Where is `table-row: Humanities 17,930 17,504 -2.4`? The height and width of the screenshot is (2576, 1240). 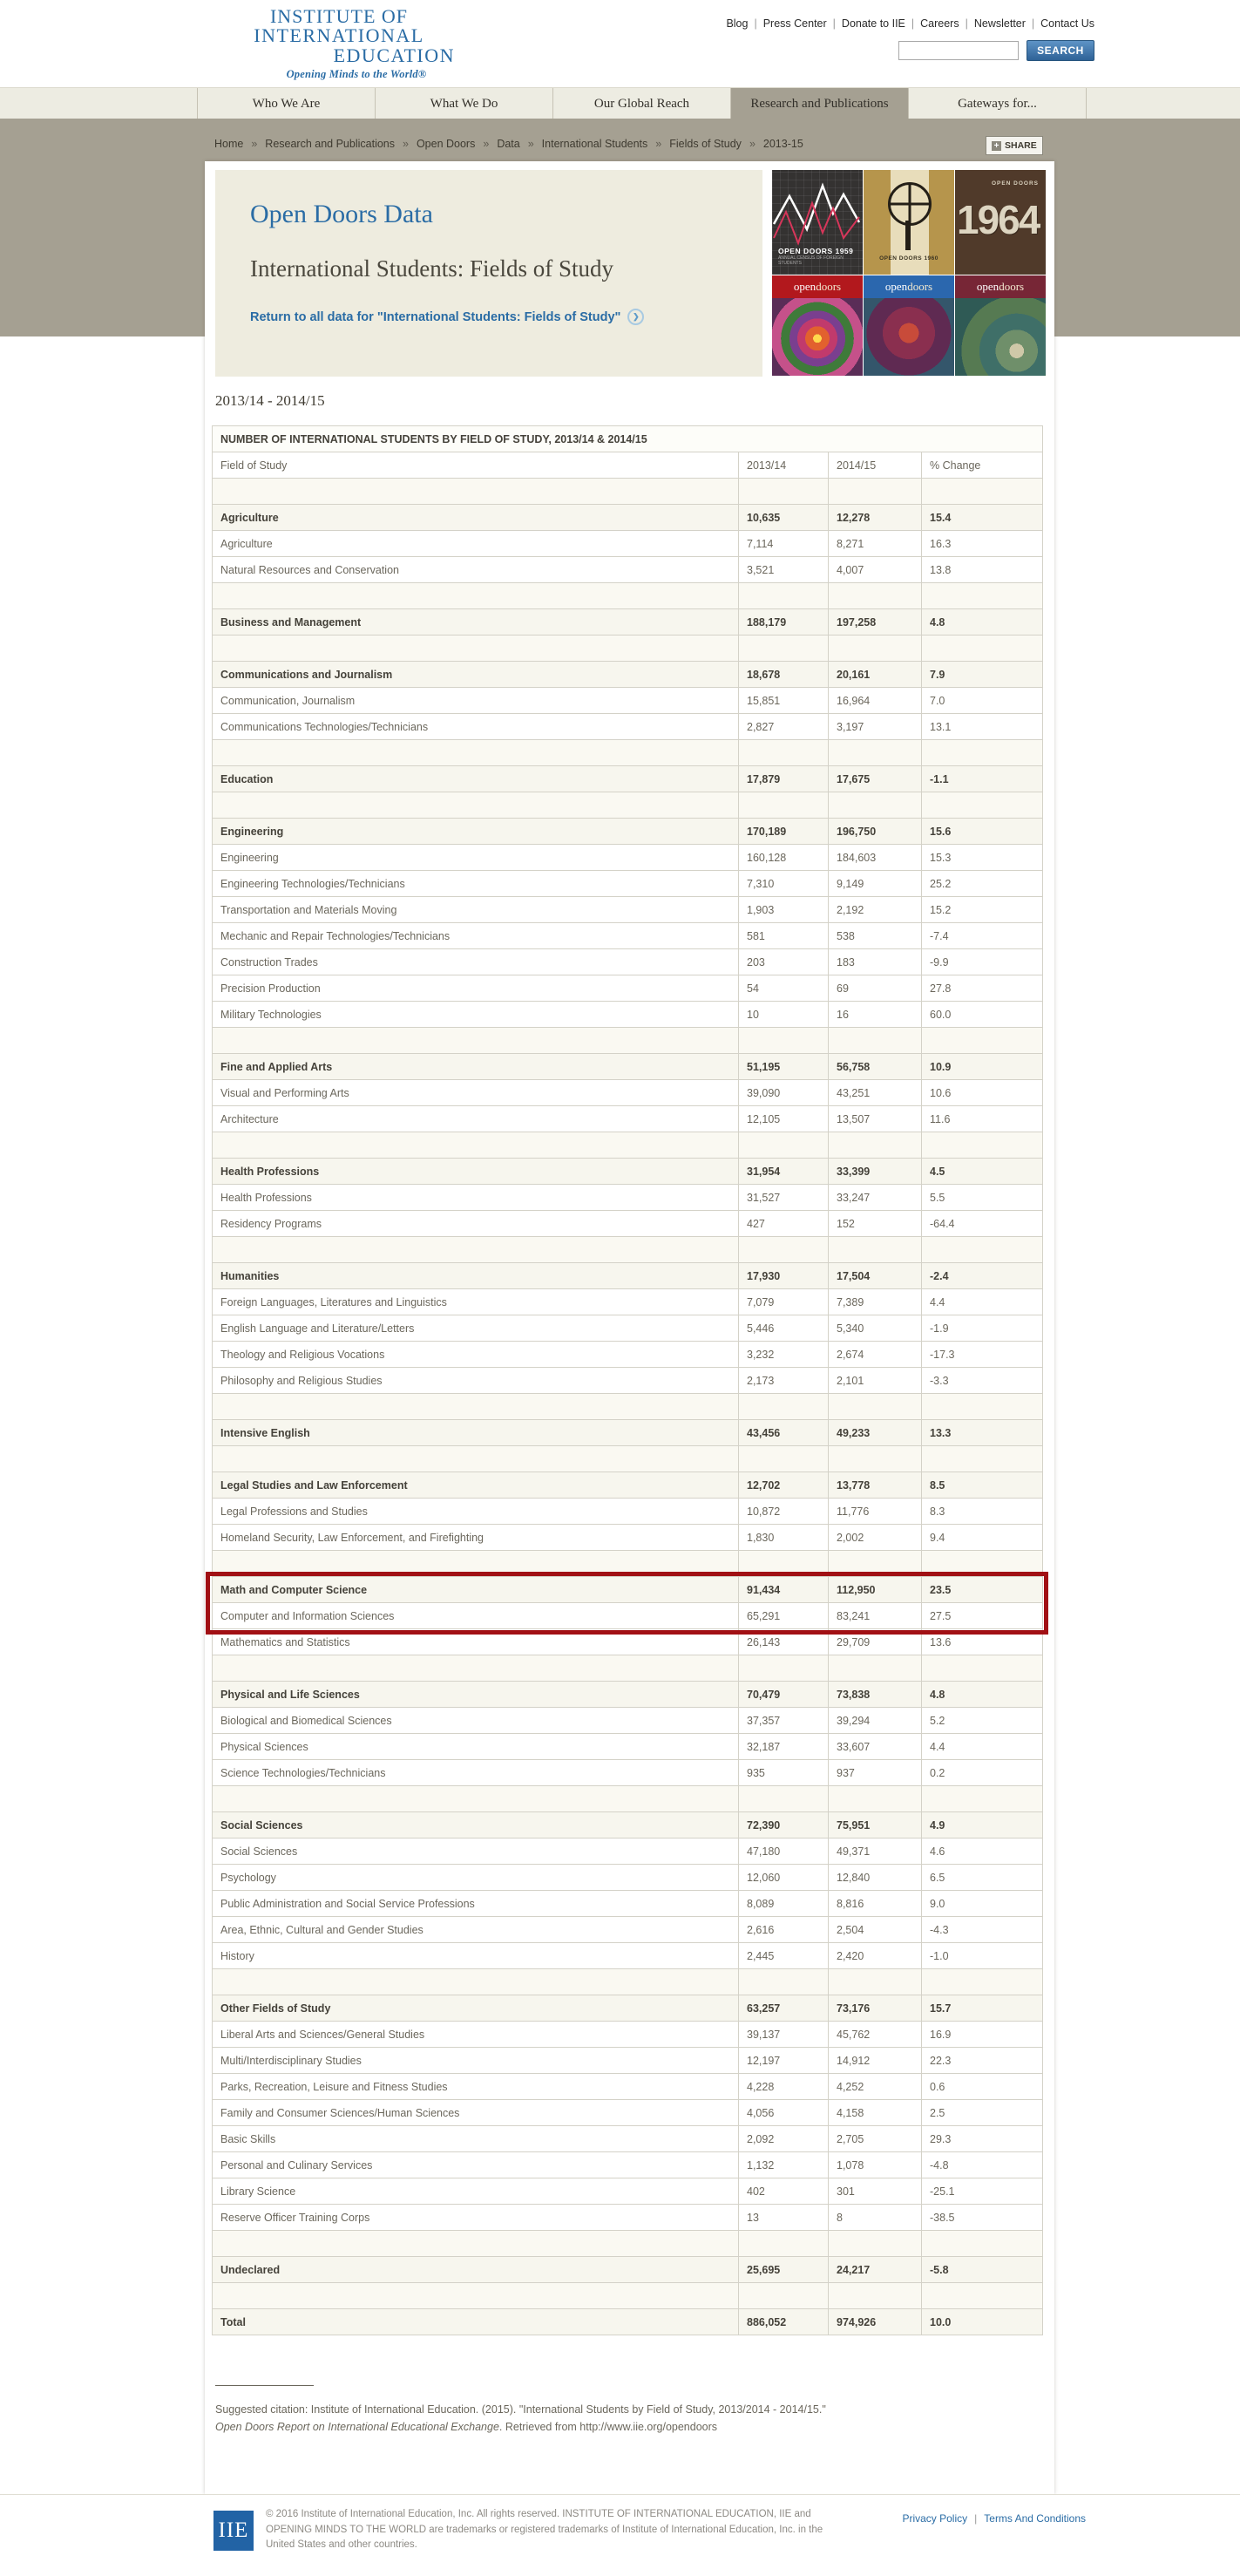
table-row: Humanities 17,930 17,504 -2.4 is located at coordinates (627, 1275).